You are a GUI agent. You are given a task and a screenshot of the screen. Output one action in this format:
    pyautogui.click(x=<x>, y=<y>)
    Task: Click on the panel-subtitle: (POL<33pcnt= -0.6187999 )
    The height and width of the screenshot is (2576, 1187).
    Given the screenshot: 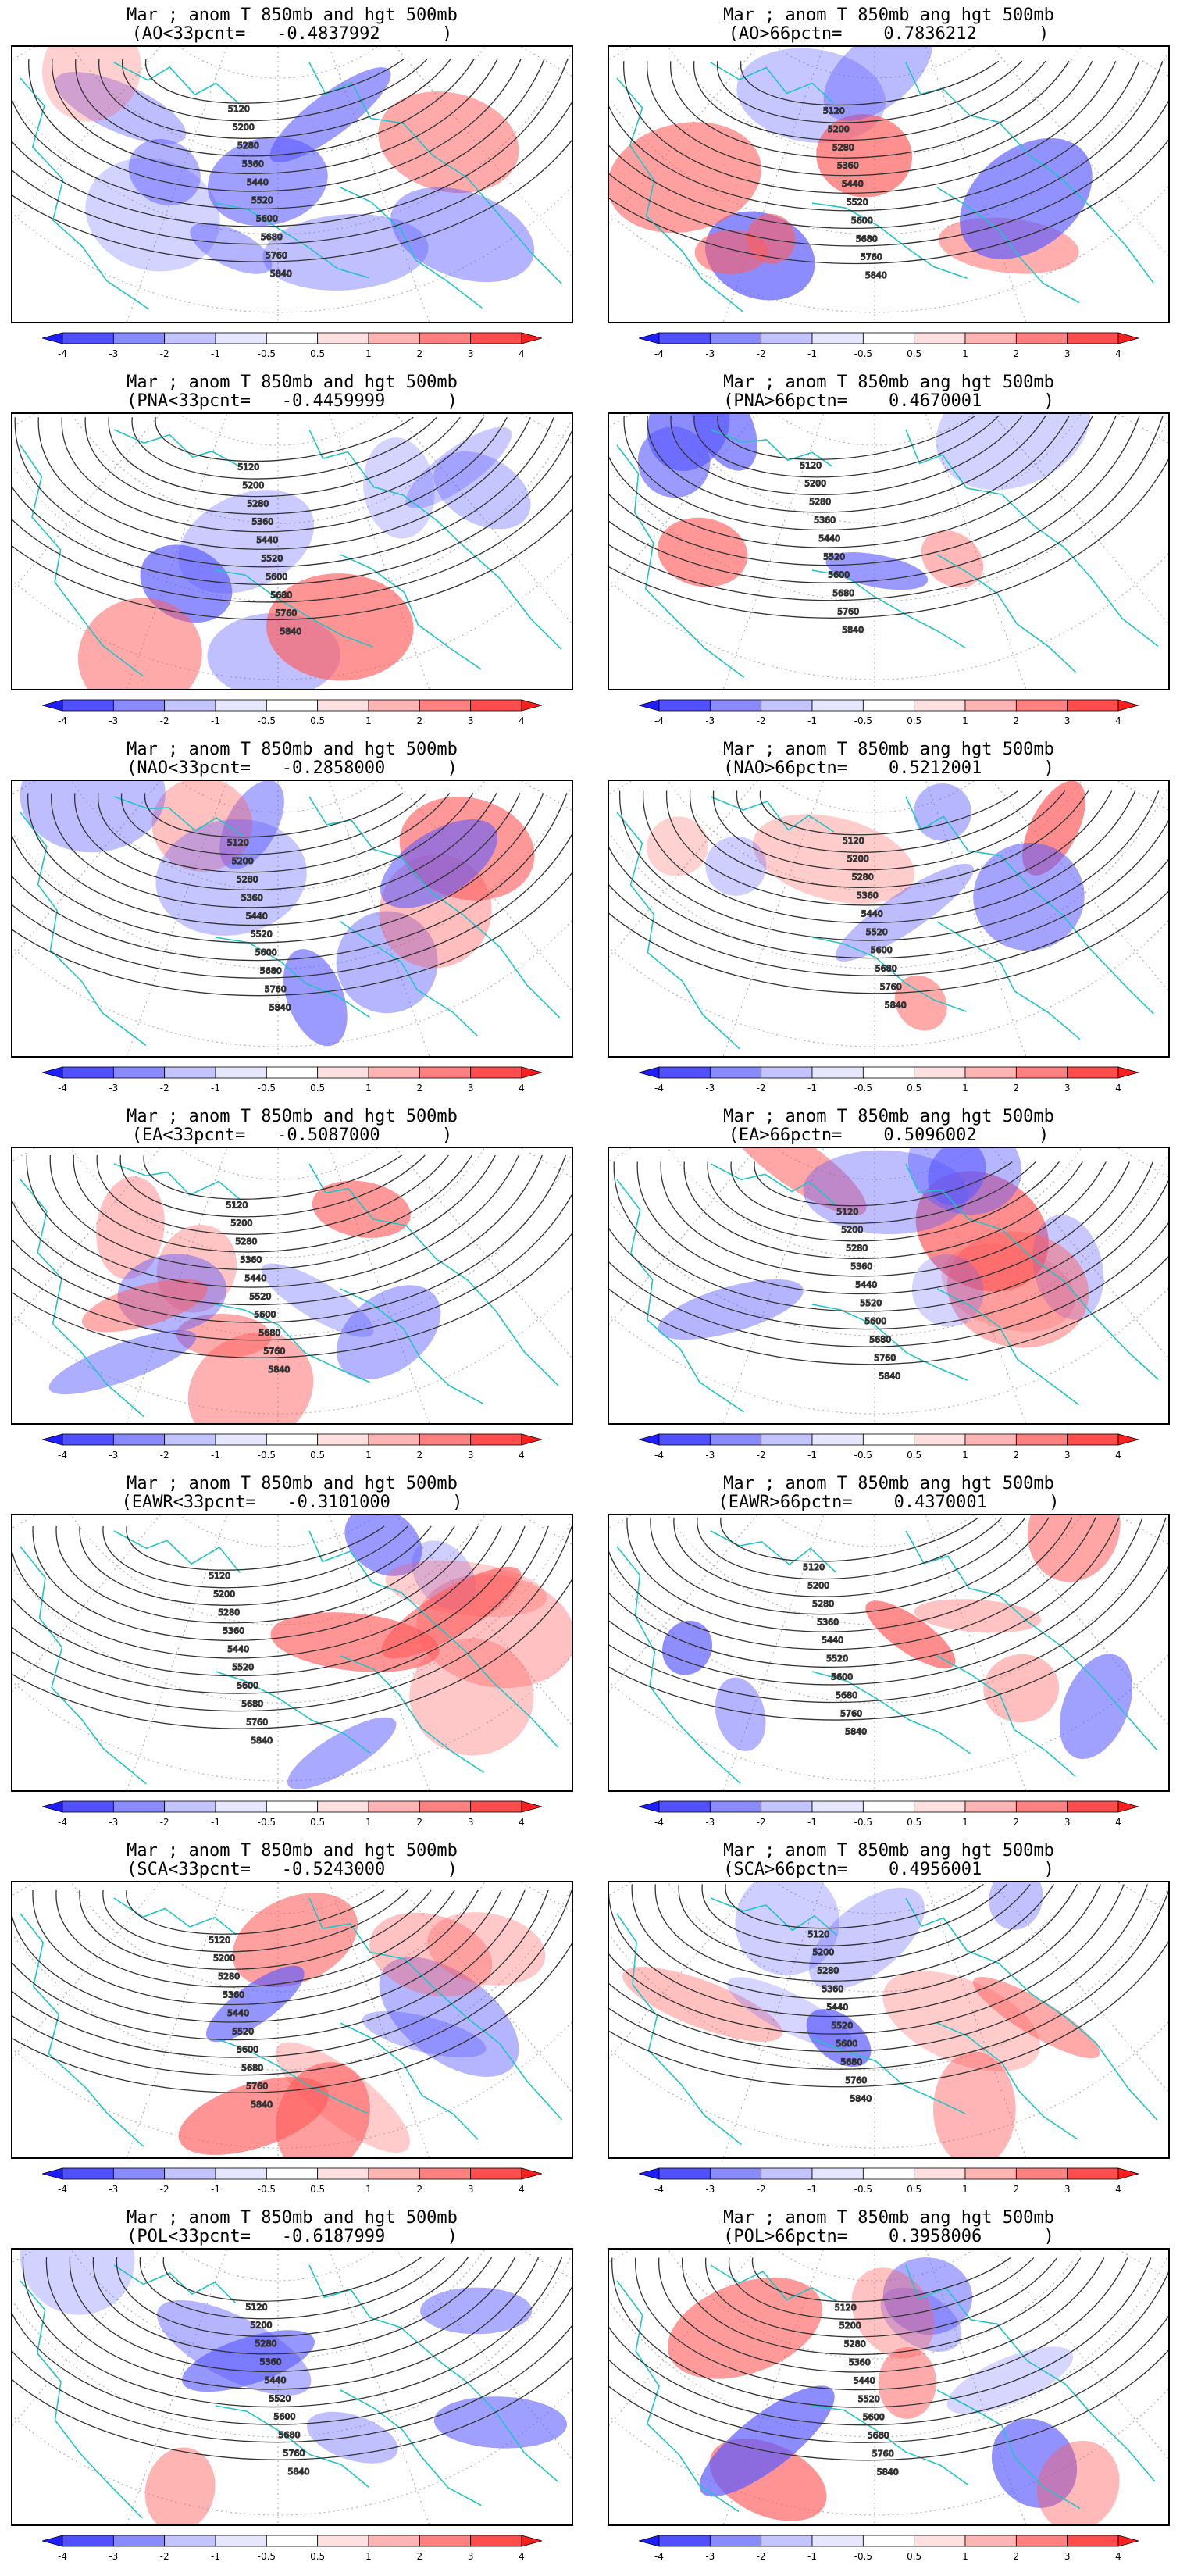 What is the action you would take?
    pyautogui.click(x=292, y=2236)
    